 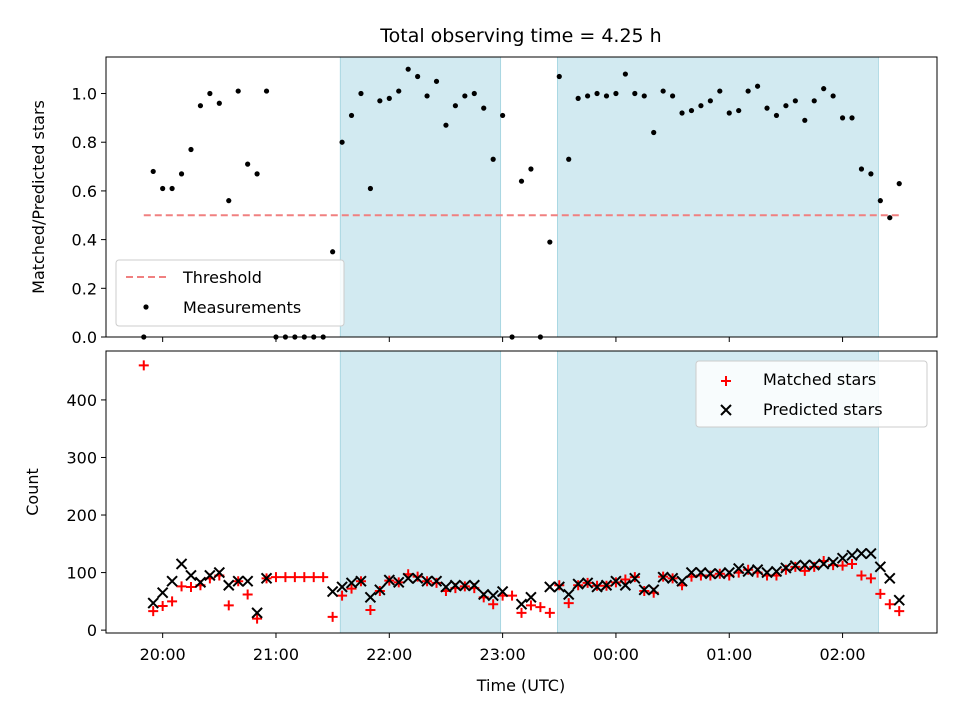 What do you see at coordinates (84, 240) in the screenshot?
I see `y-tick-label: 0.4` at bounding box center [84, 240].